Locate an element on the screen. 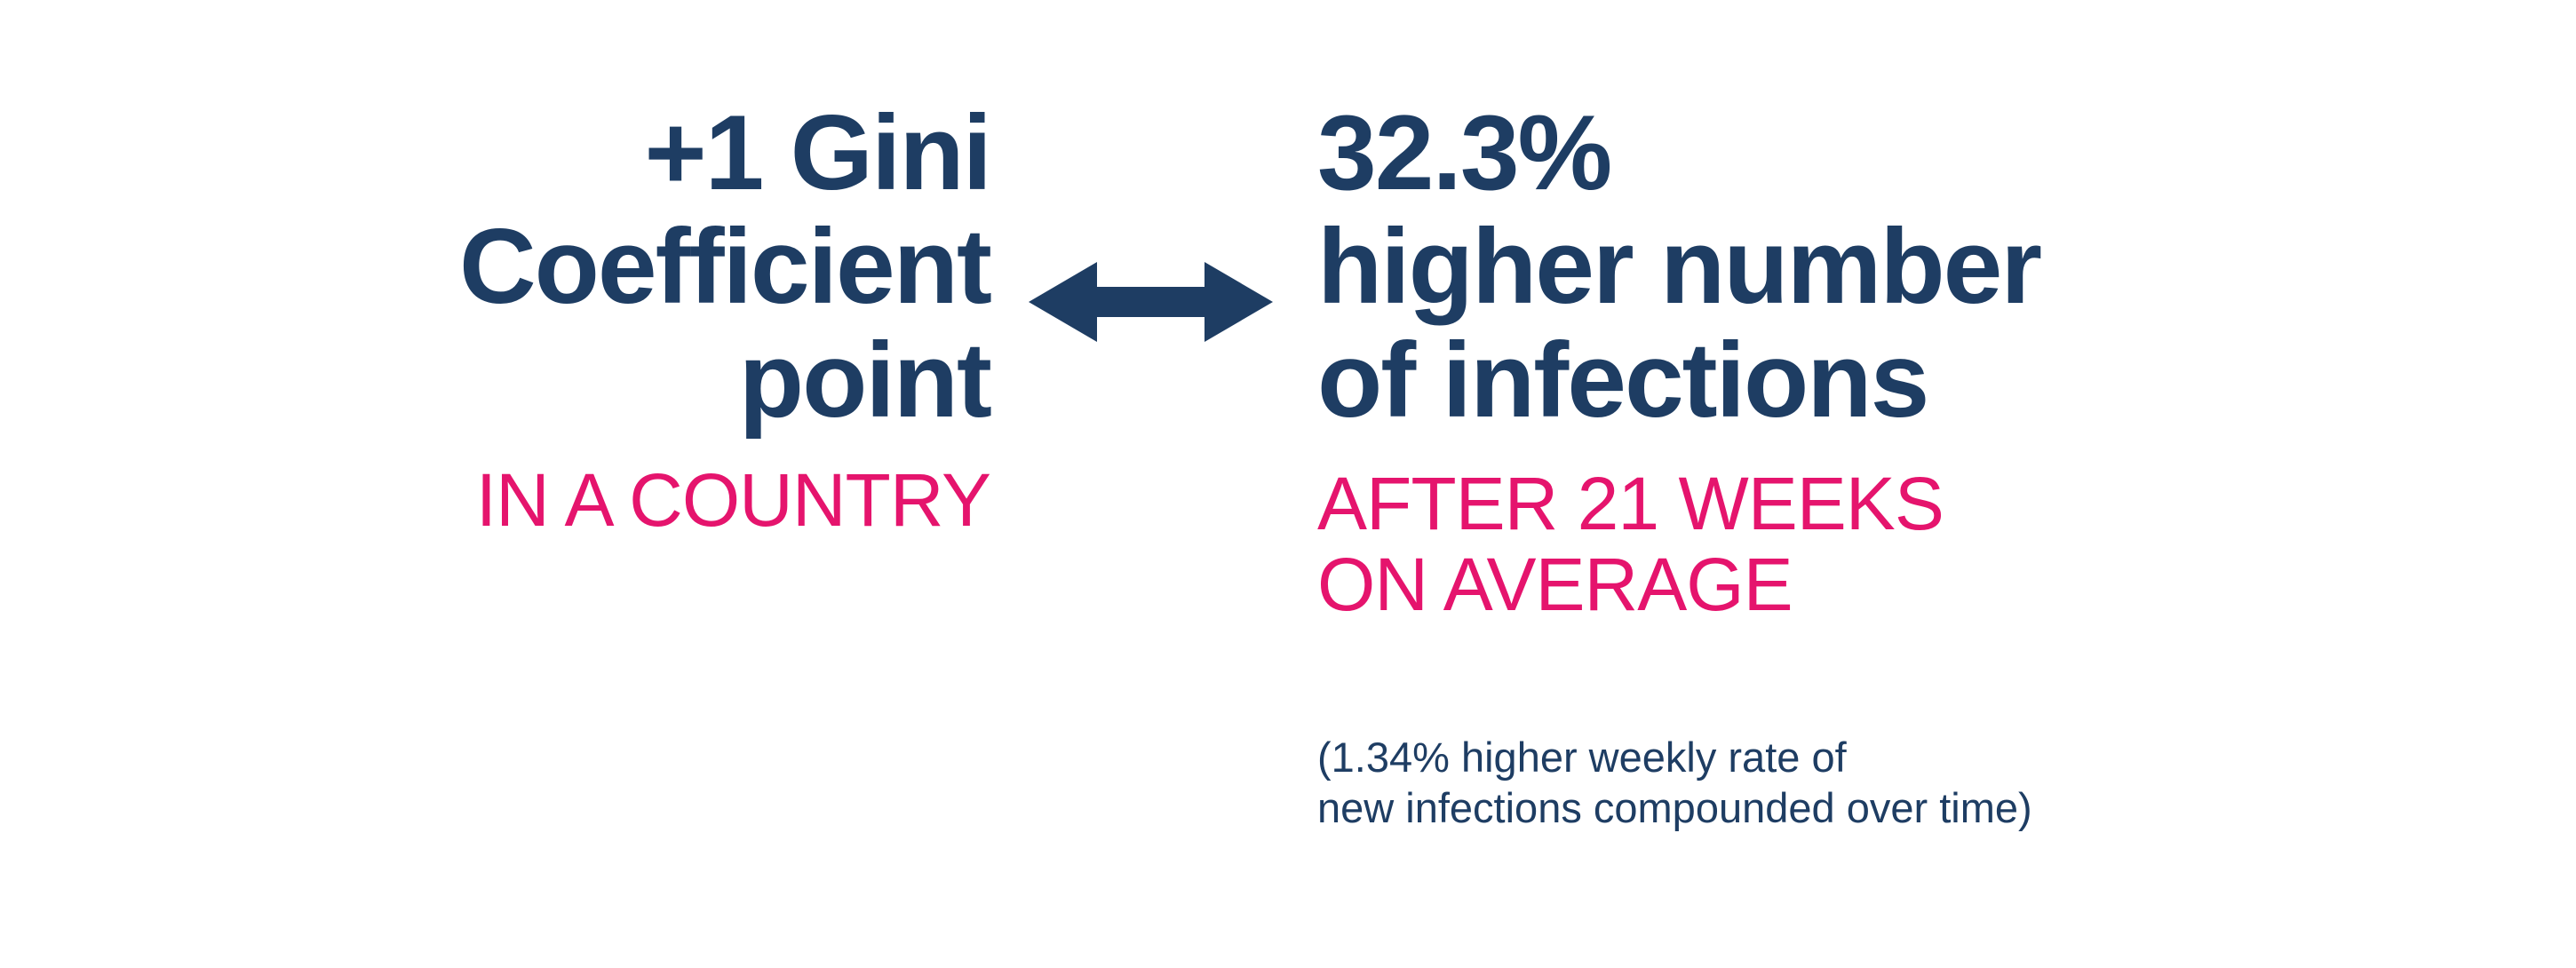 This screenshot has width=2576, height=968. headline-line: Coefficient is located at coordinates (725, 266).